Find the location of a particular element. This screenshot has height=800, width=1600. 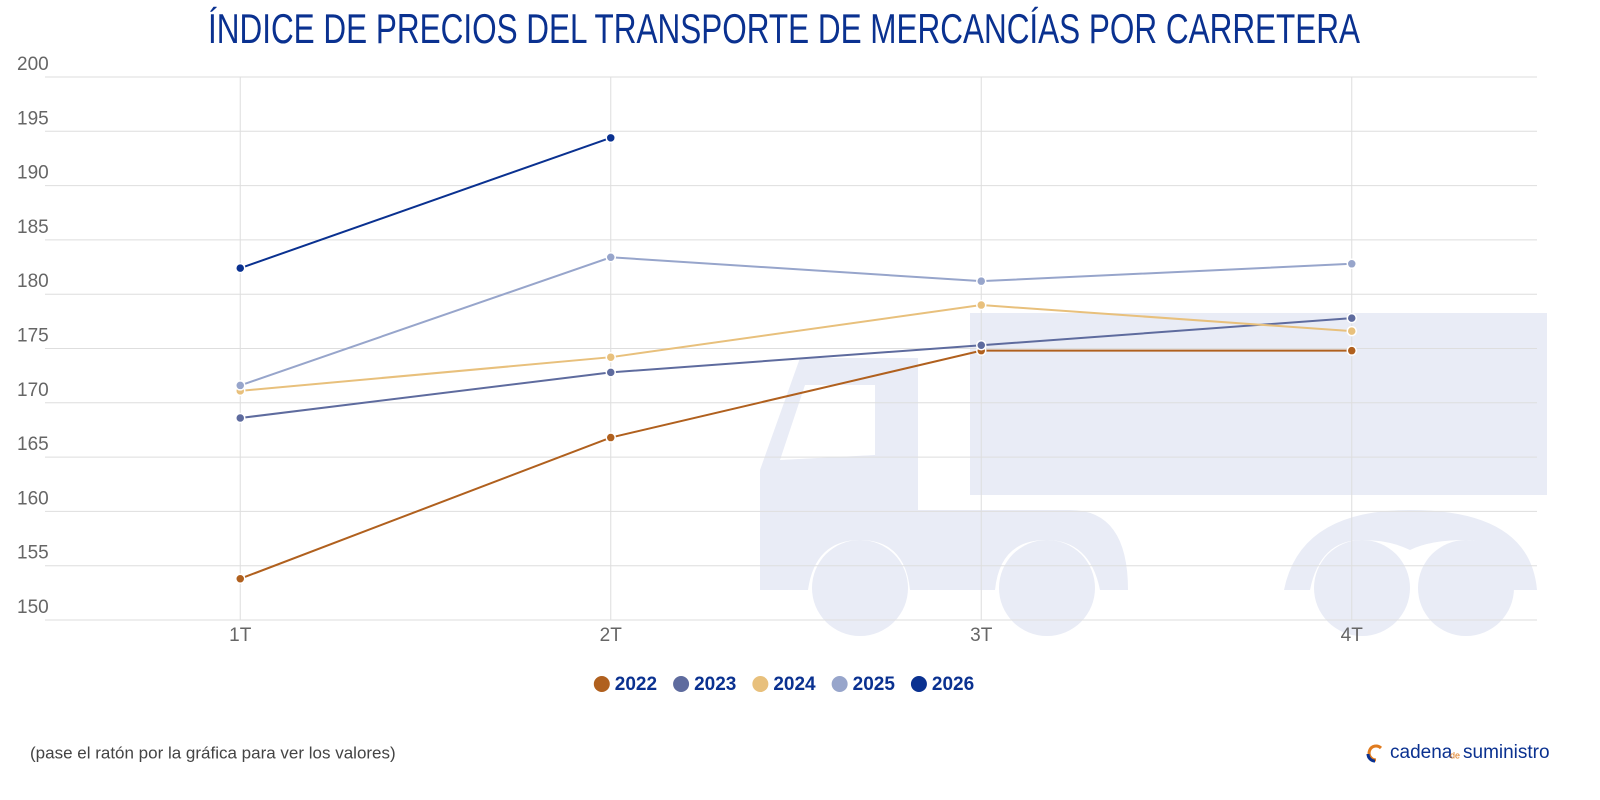

legend-label: 2024 is located at coordinates (794, 684).